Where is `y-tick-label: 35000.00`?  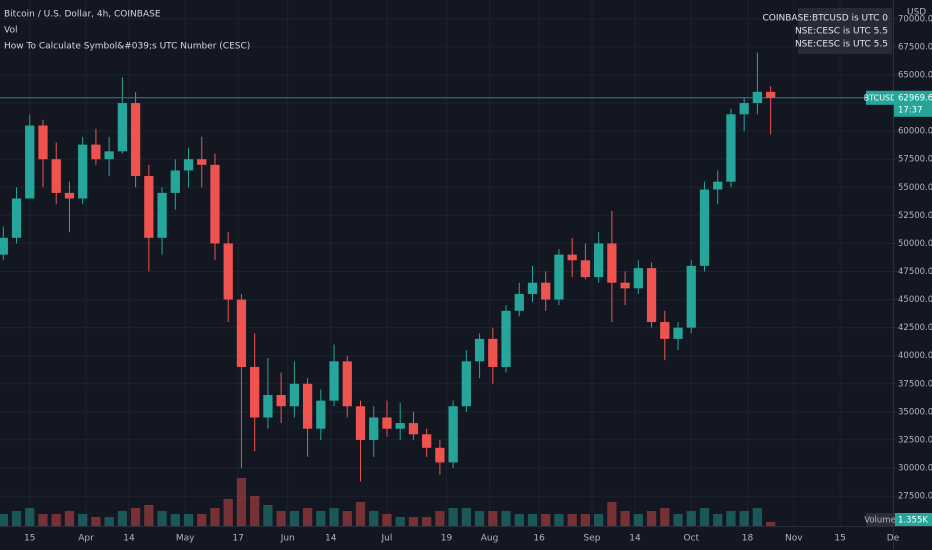
y-tick-label: 35000.00 is located at coordinates (915, 412).